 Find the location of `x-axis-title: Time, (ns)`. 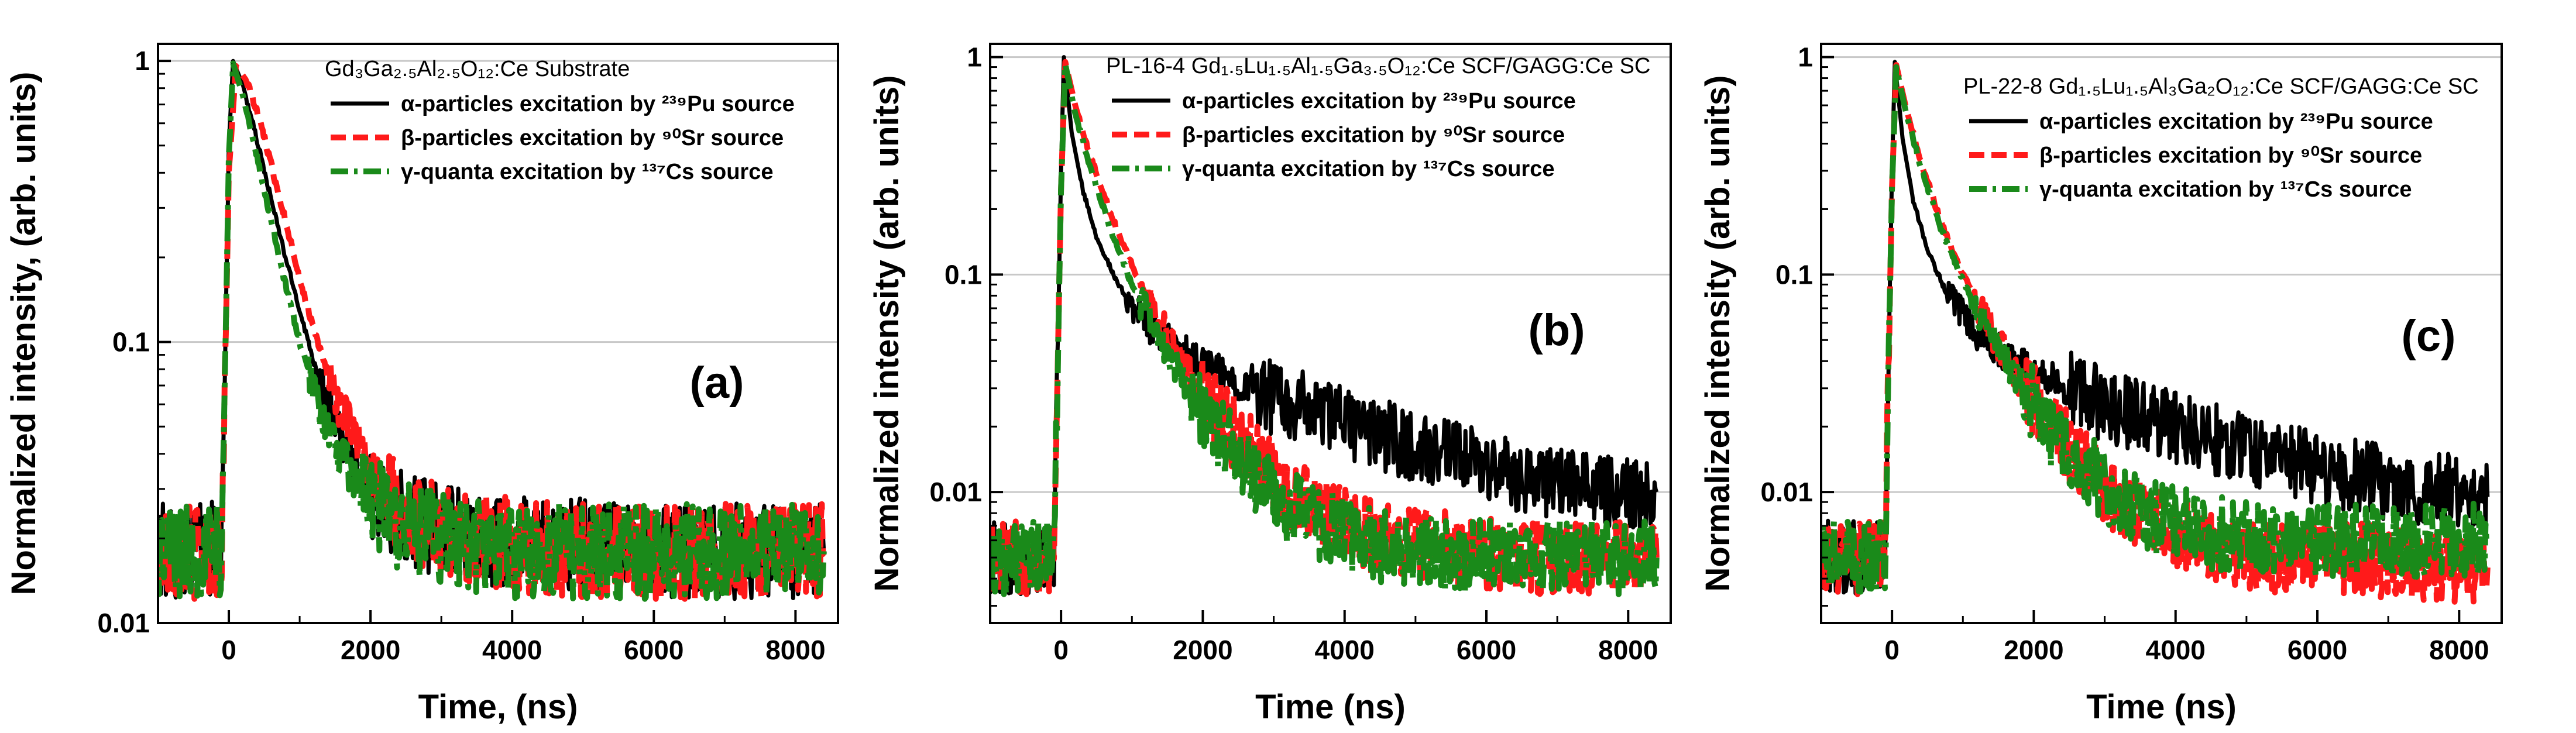

x-axis-title: Time, (ns) is located at coordinates (498, 707).